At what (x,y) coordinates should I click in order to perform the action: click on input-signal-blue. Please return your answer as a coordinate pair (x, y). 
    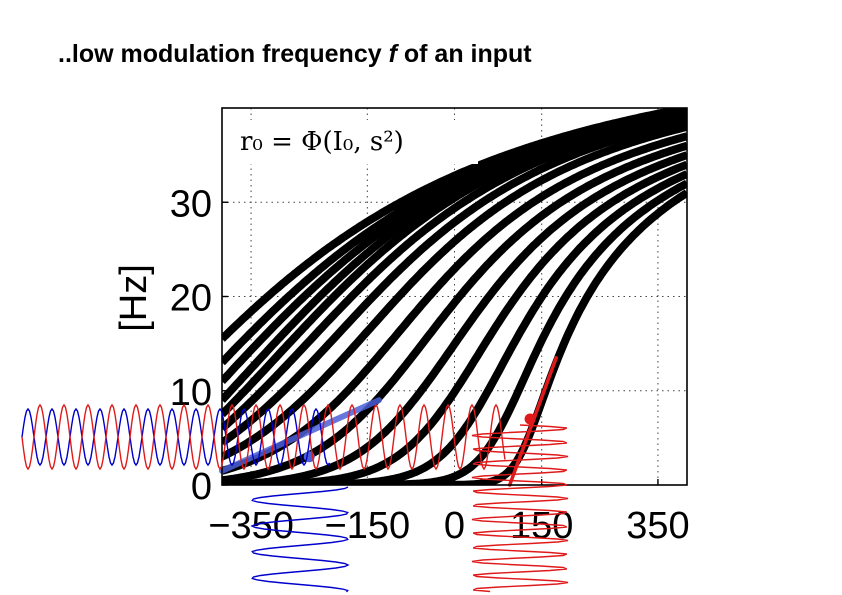
    Looking at the image, I should click on (176, 437).